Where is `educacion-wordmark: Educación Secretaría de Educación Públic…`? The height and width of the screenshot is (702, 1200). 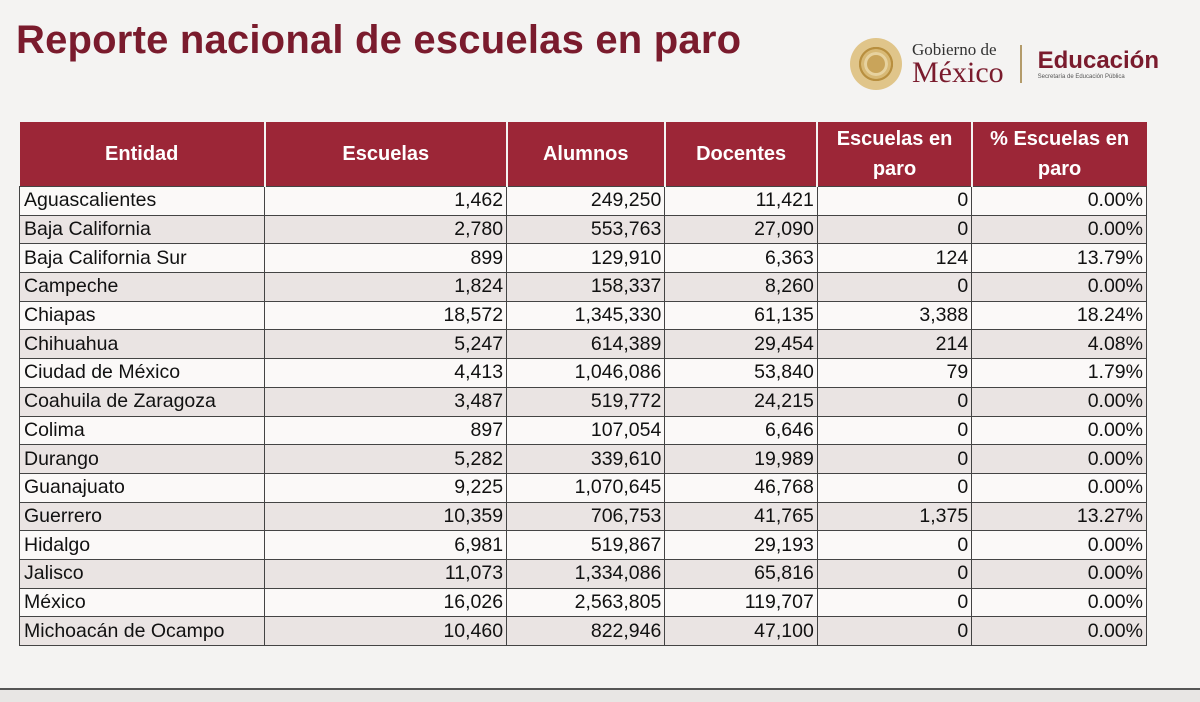
educacion-wordmark: Educación Secretaría de Educación Públic… is located at coordinates (1098, 63).